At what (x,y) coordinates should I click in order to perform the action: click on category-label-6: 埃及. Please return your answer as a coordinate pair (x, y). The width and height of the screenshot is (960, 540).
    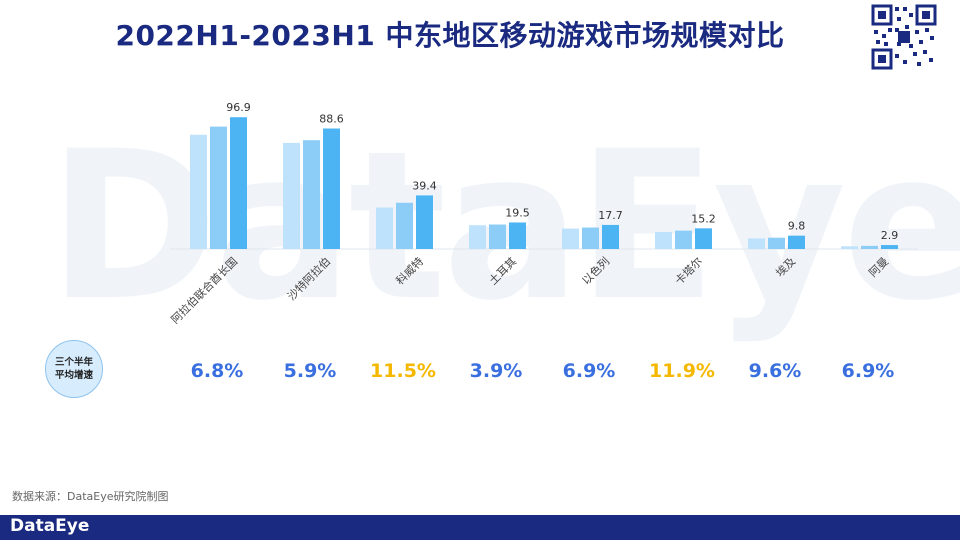
    Looking at the image, I should click on (785, 266).